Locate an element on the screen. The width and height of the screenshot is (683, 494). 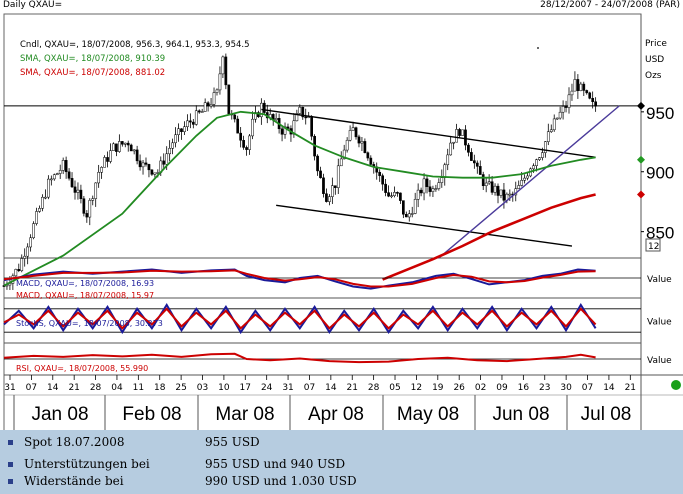
info-row-spot: Spot 18.07.2008 955 USD is located at coordinates (341, 443).